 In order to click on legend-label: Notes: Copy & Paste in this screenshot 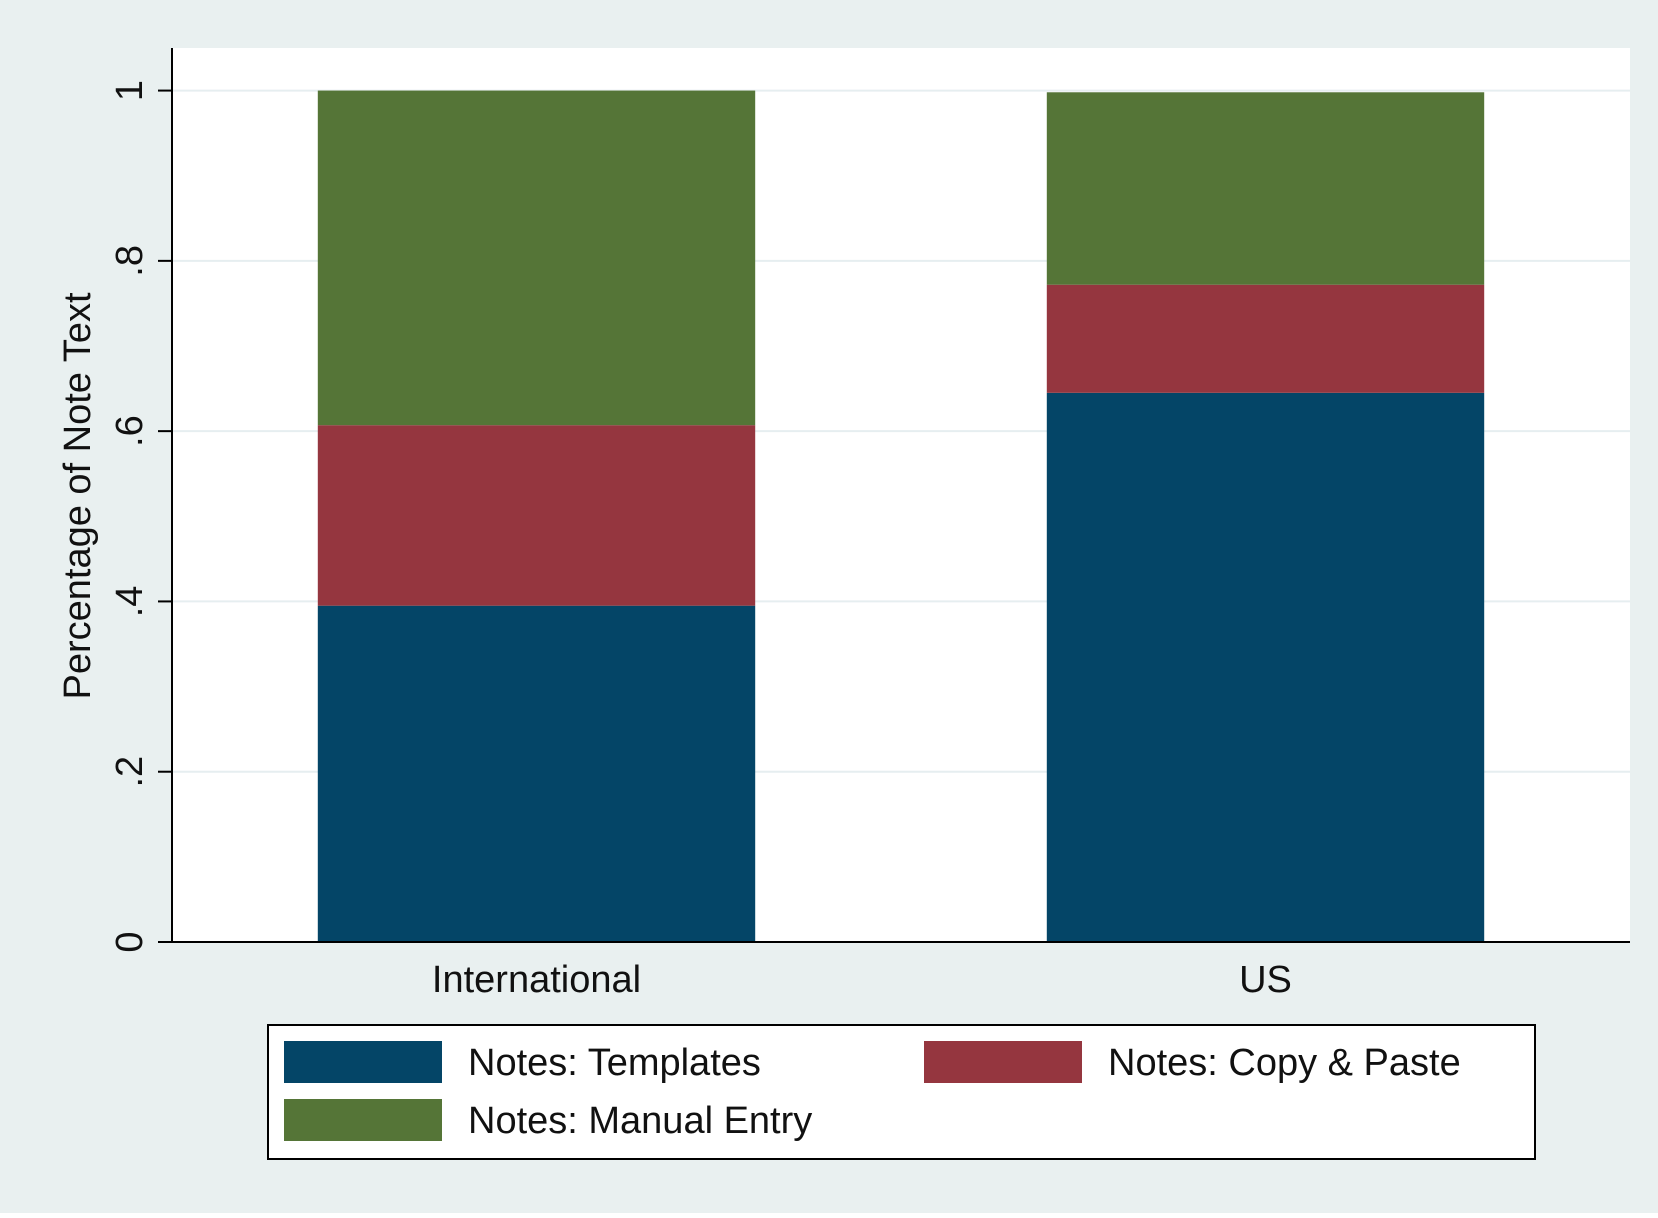, I will do `click(1284, 1063)`.